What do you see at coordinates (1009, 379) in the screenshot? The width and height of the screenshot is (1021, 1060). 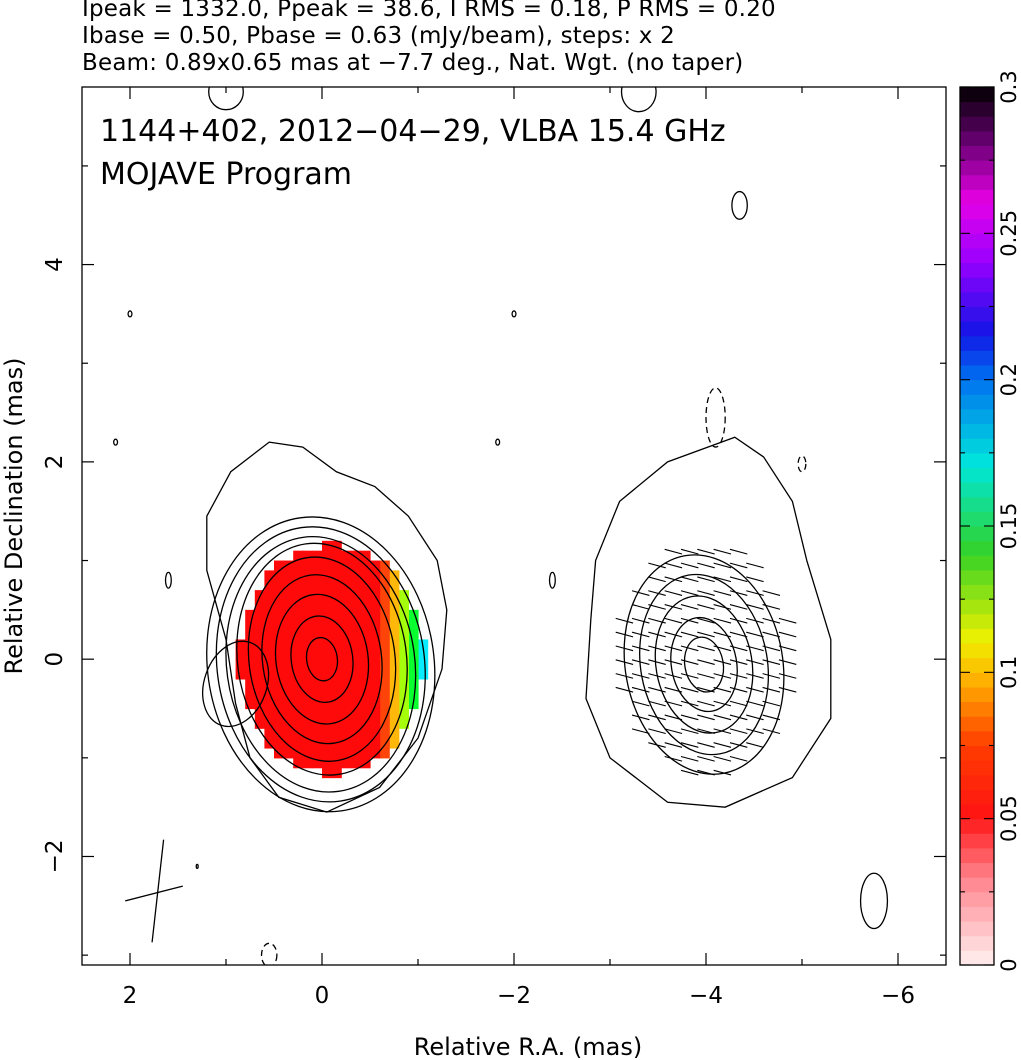 I see `colorbar-tick-label: 0.2` at bounding box center [1009, 379].